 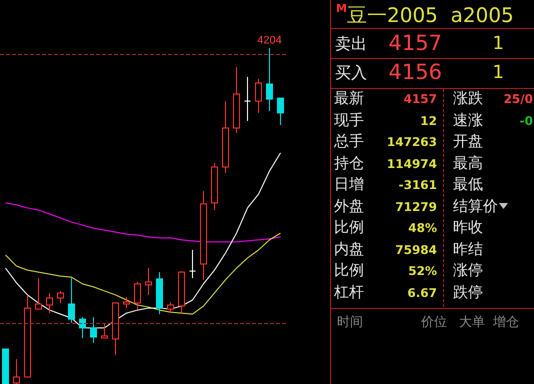 I want to click on text: 结算价, so click(x=475, y=205).